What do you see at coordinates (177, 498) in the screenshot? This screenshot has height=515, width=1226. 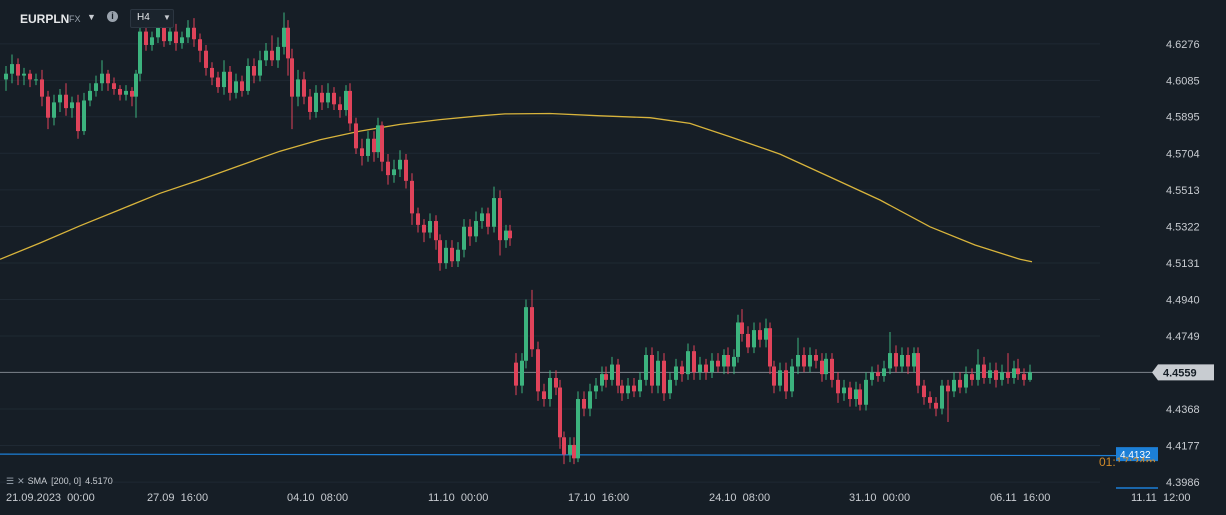 I see `x-tick-label: 27.09 16:00` at bounding box center [177, 498].